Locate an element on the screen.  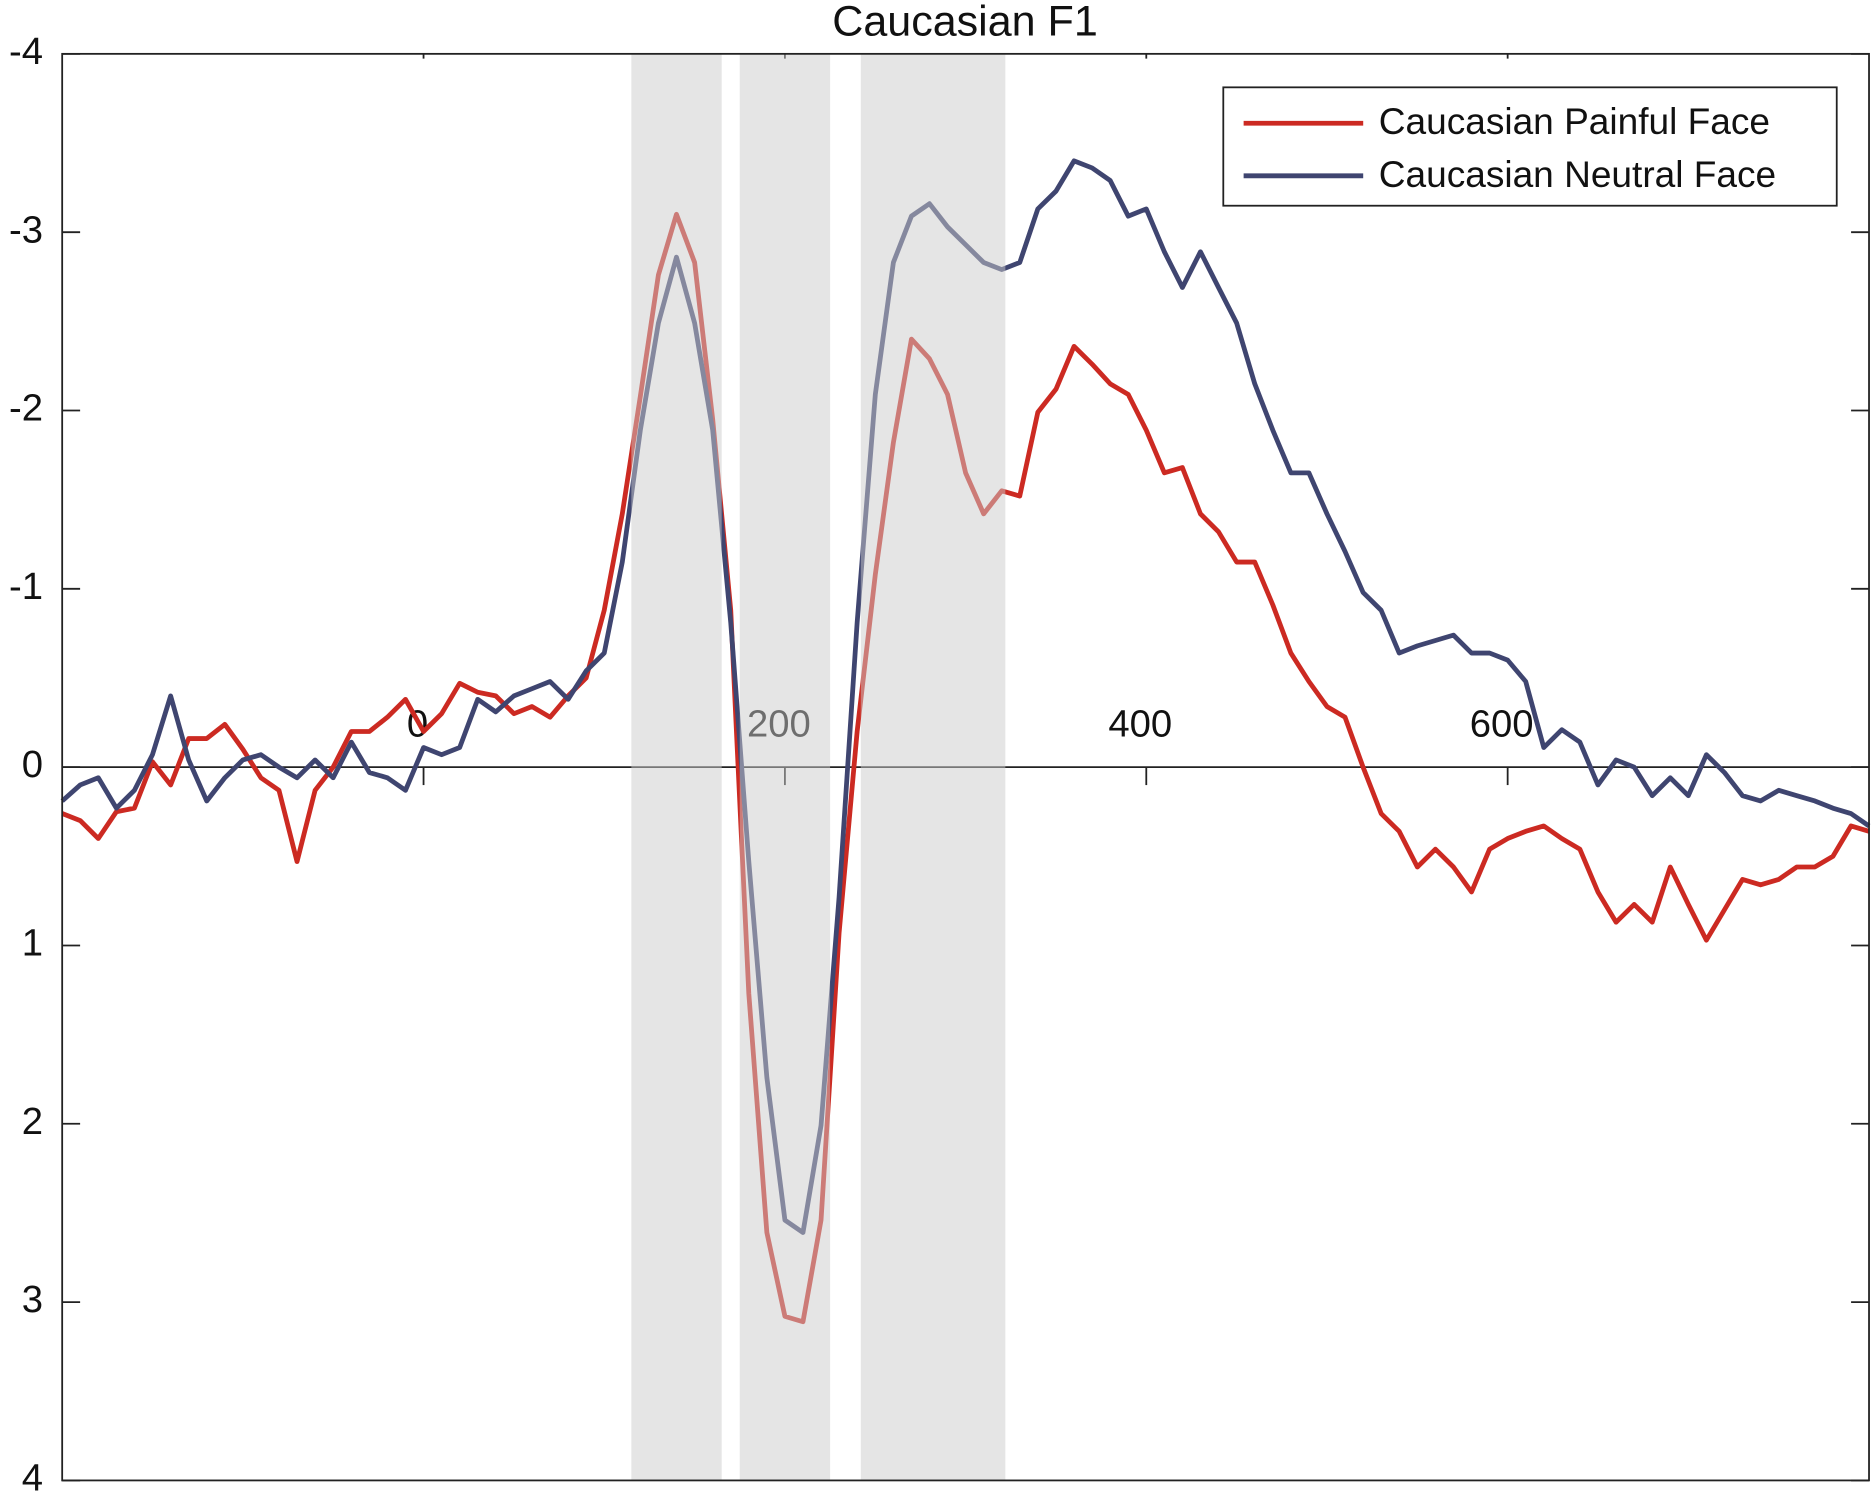
y-tick-label: 4 is located at coordinates (32, 1478).